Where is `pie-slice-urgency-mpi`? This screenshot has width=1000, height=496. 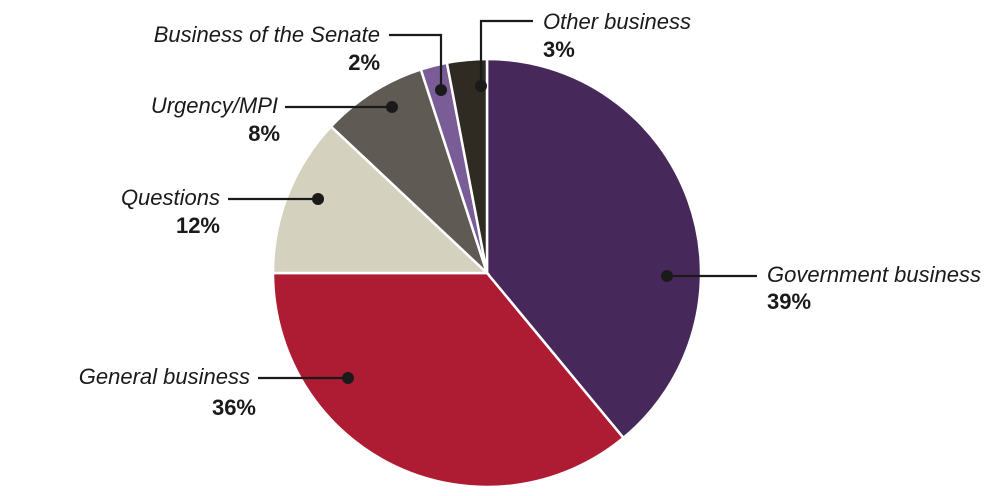
pie-slice-urgency-mpi is located at coordinates (409, 170).